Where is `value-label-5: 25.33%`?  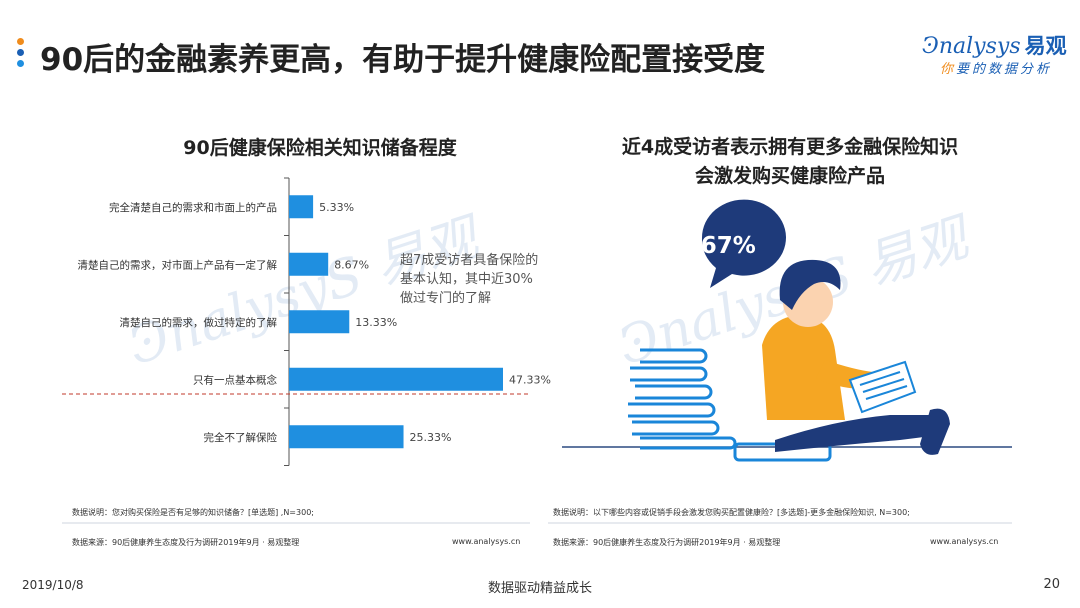
value-label-5: 25.33% is located at coordinates (431, 437).